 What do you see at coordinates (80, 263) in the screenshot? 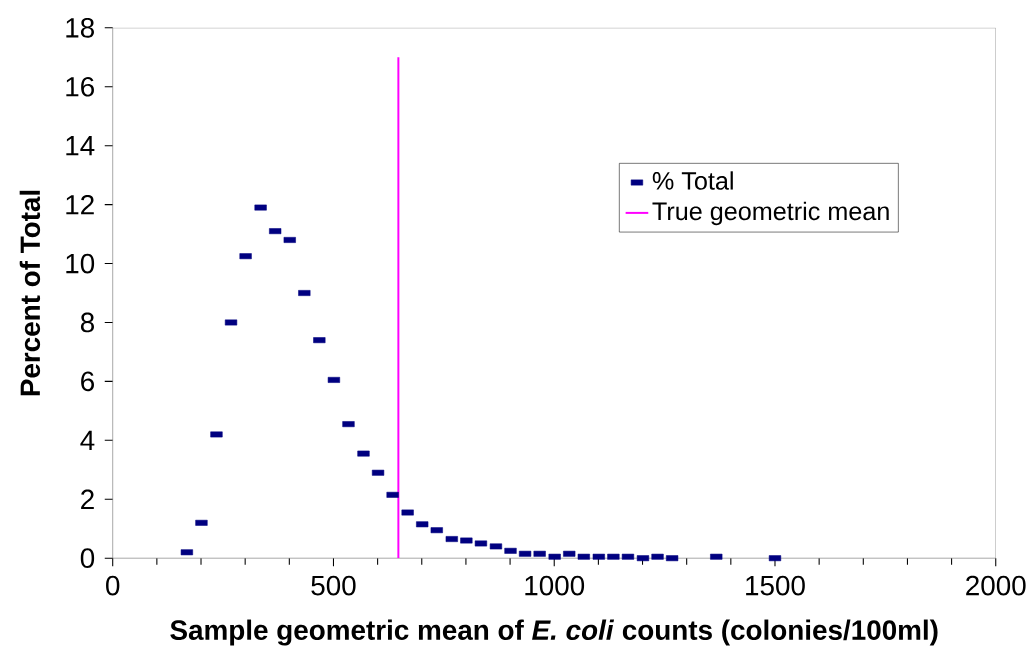
I see `y-tick-label: 10` at bounding box center [80, 263].